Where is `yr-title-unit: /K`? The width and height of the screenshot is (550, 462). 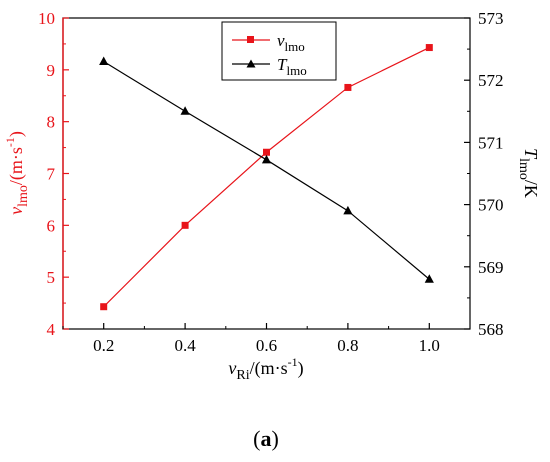 yr-title-unit: /K is located at coordinates (531, 189).